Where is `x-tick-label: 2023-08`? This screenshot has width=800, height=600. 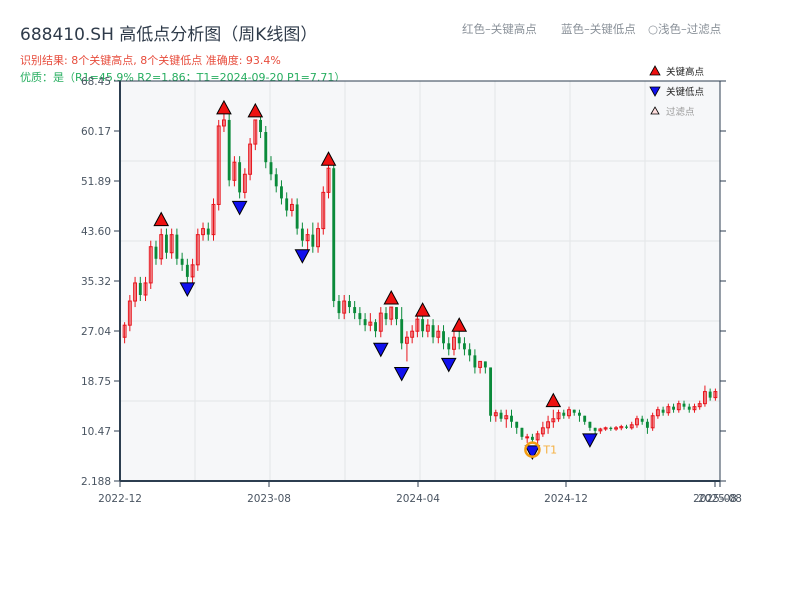 x-tick-label: 2023-08 is located at coordinates (269, 499).